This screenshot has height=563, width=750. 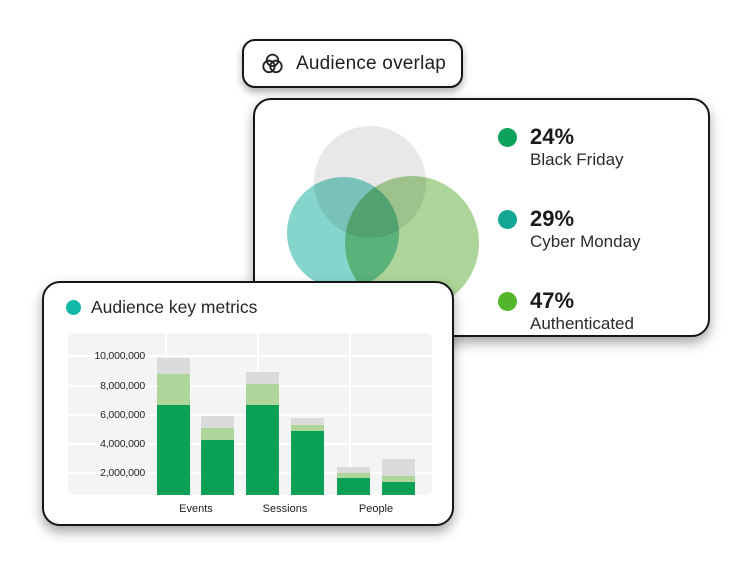 What do you see at coordinates (122, 414) in the screenshot?
I see `y-axis-tick-label: 6,000,000` at bounding box center [122, 414].